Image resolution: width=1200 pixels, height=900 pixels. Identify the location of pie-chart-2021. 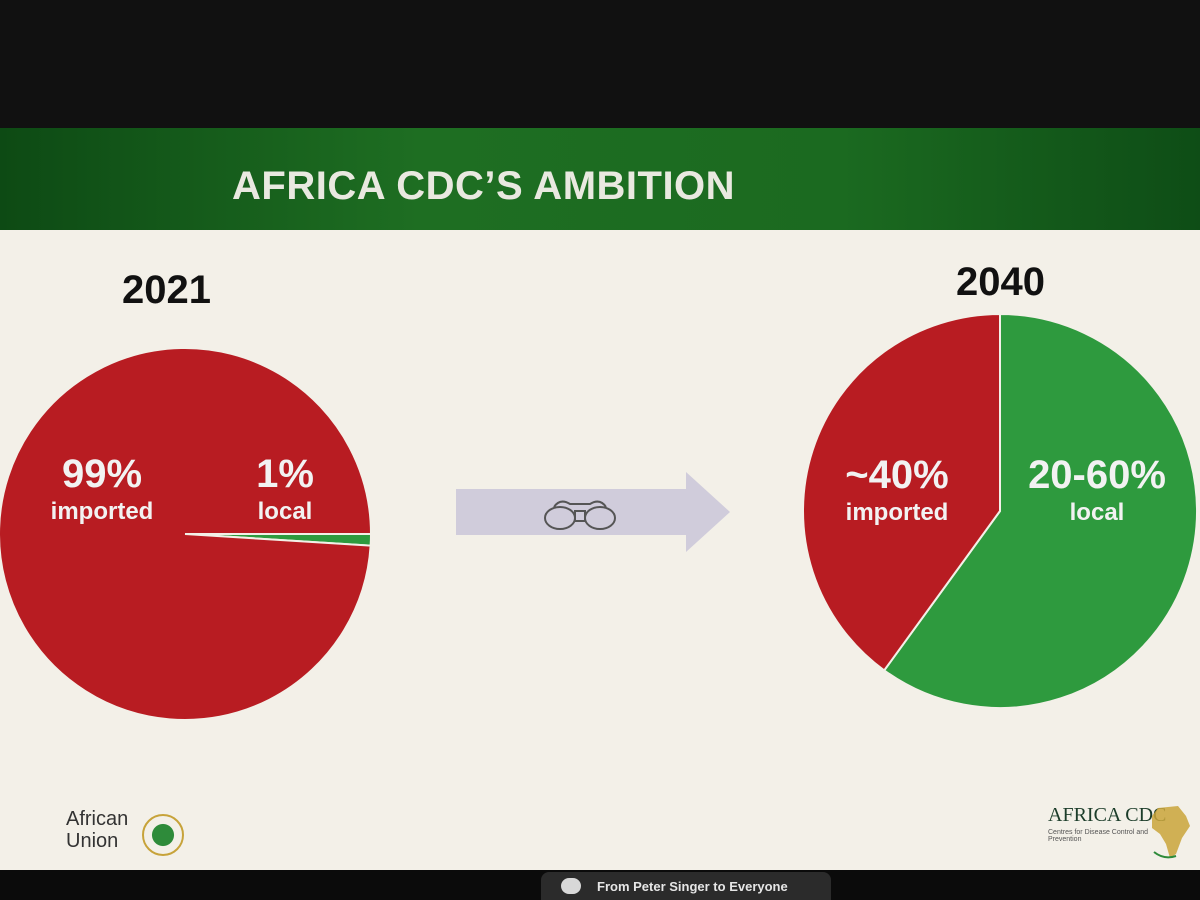
(186, 534).